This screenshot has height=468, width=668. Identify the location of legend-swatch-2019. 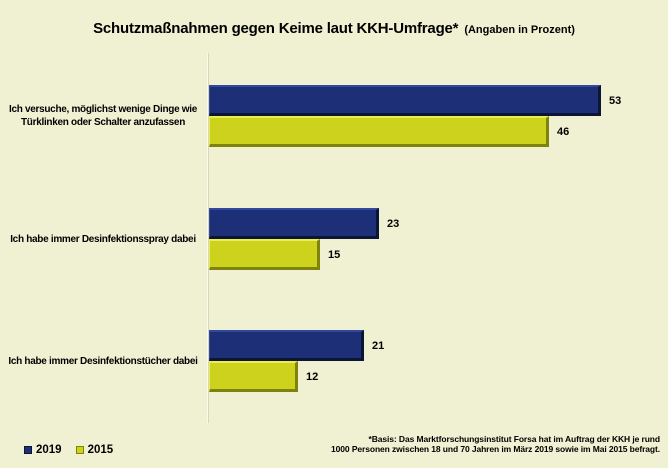
(28, 450).